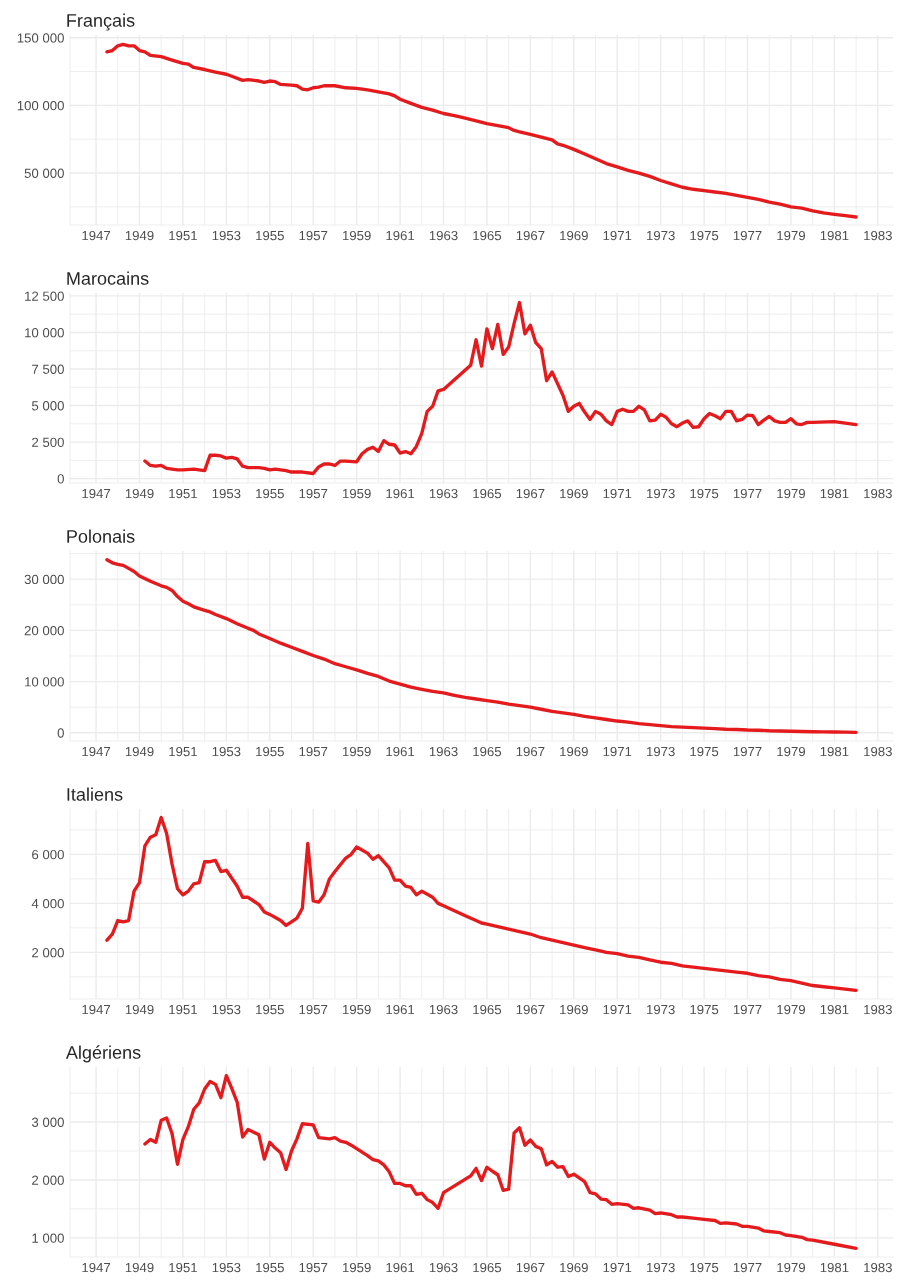  What do you see at coordinates (103, 1054) in the screenshot?
I see `chart-title: Algériens` at bounding box center [103, 1054].